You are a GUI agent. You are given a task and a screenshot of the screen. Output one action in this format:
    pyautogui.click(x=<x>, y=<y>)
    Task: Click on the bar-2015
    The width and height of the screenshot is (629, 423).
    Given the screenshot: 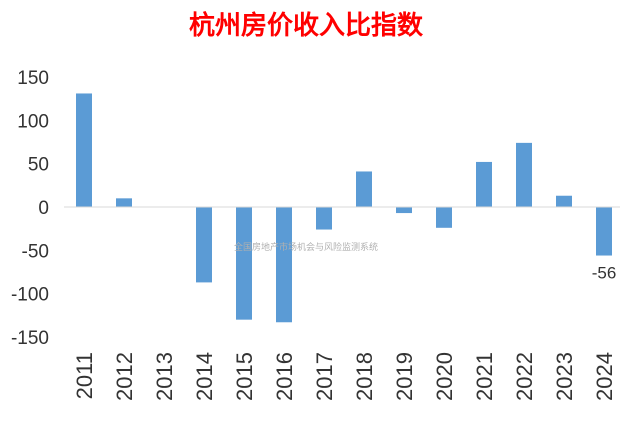 What is the action you would take?
    pyautogui.click(x=244, y=263)
    